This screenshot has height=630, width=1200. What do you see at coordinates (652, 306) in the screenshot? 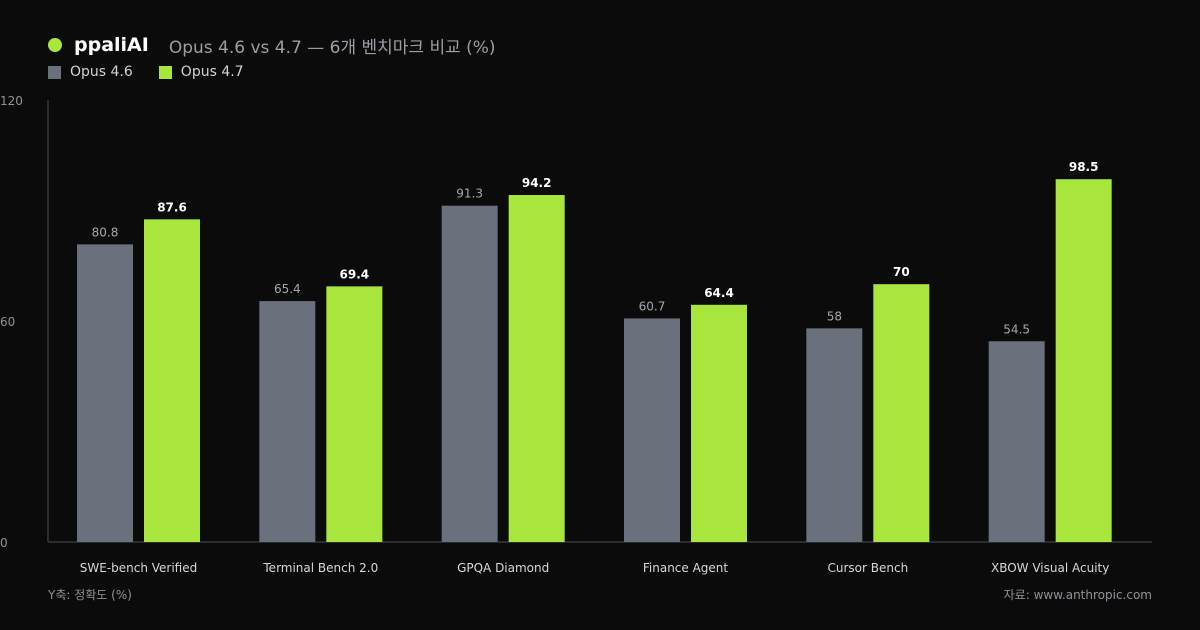
I see `bar-value-label: 60.7` at bounding box center [652, 306].